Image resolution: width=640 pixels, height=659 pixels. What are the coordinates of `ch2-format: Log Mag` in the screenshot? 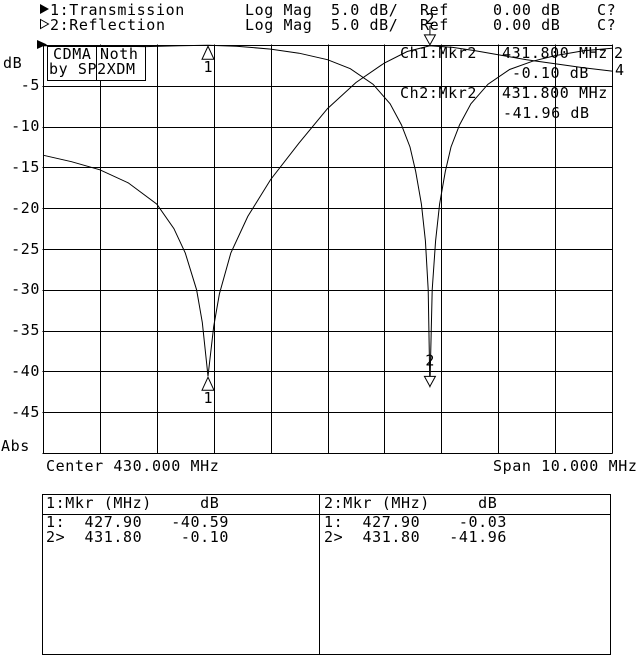 It's located at (279, 25).